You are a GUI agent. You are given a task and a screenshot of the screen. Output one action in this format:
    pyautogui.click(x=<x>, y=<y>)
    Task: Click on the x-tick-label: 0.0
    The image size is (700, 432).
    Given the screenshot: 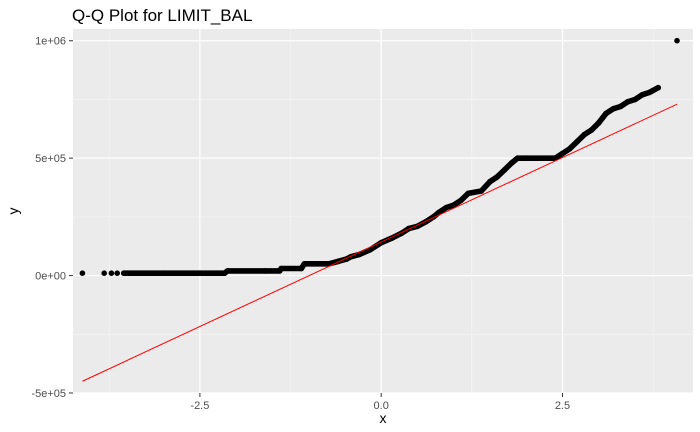 What is the action you would take?
    pyautogui.click(x=381, y=406)
    